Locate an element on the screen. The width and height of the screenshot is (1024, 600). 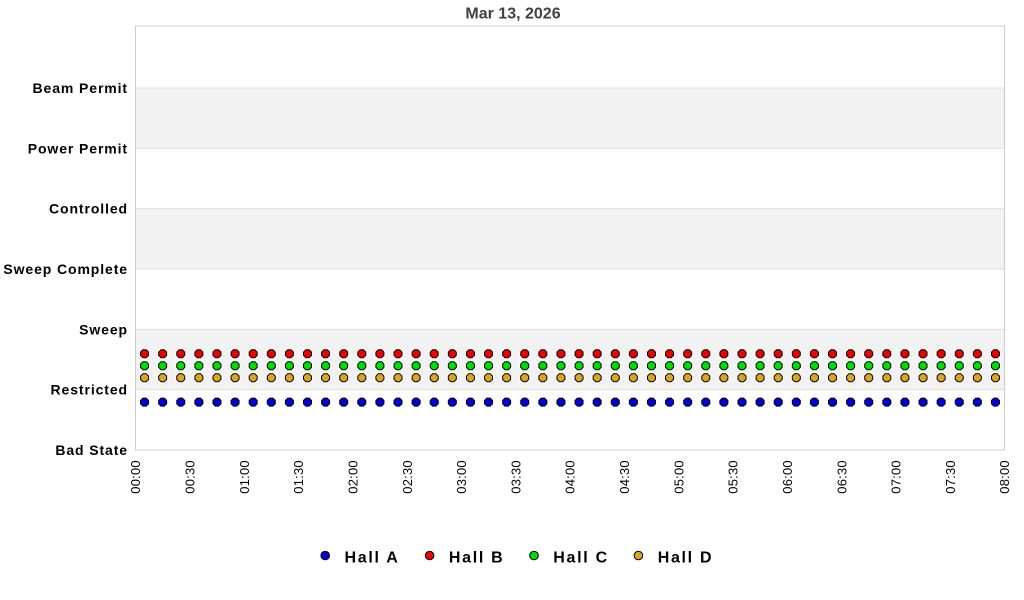
svg-text: Hall D is located at coordinates (686, 557).